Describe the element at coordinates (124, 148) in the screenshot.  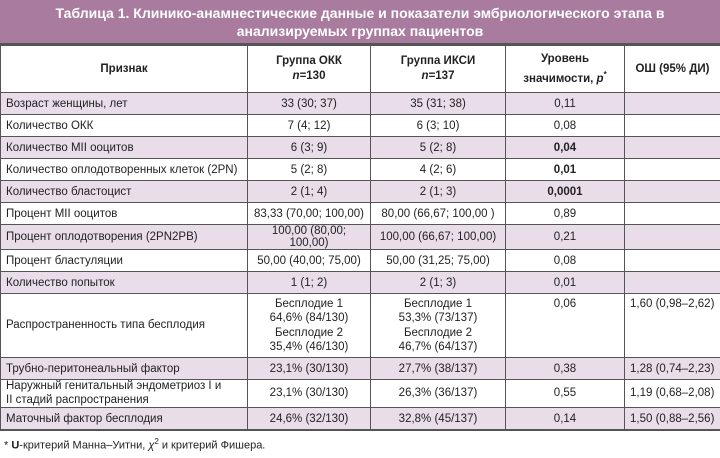
I see `cell-feature: Количество MII ооцитов` at that location.